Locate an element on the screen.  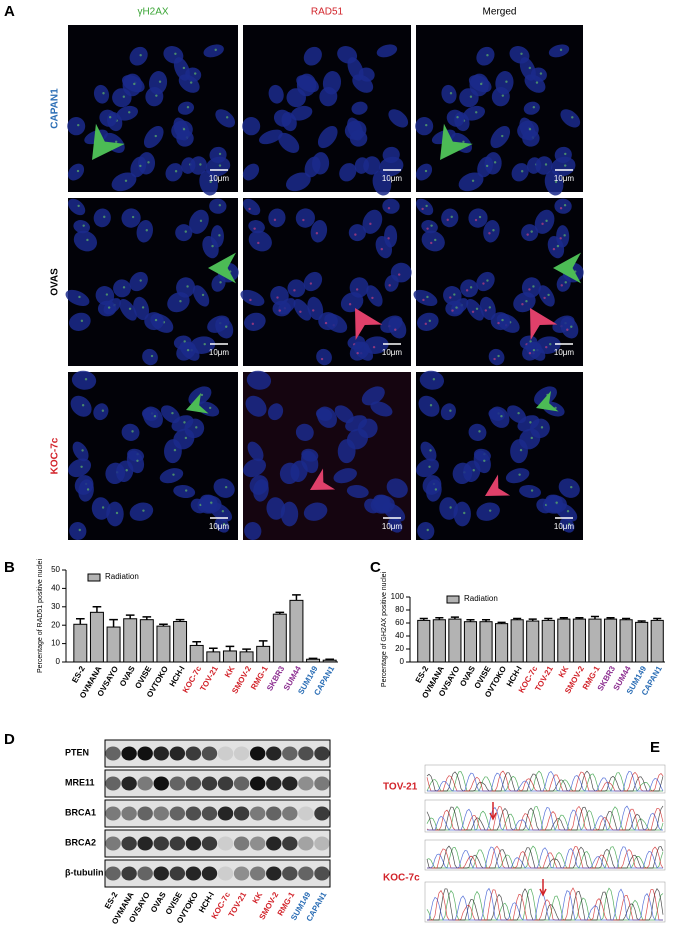
y-axis-label: Percentage of GH2AX positive nuclei is located at coordinates (384, 629).